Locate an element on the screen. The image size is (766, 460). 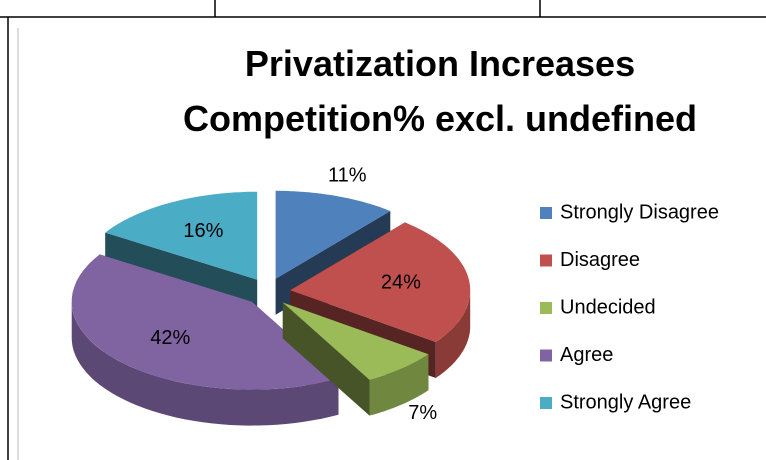
legend-label: Strongly Agree is located at coordinates (625, 402).